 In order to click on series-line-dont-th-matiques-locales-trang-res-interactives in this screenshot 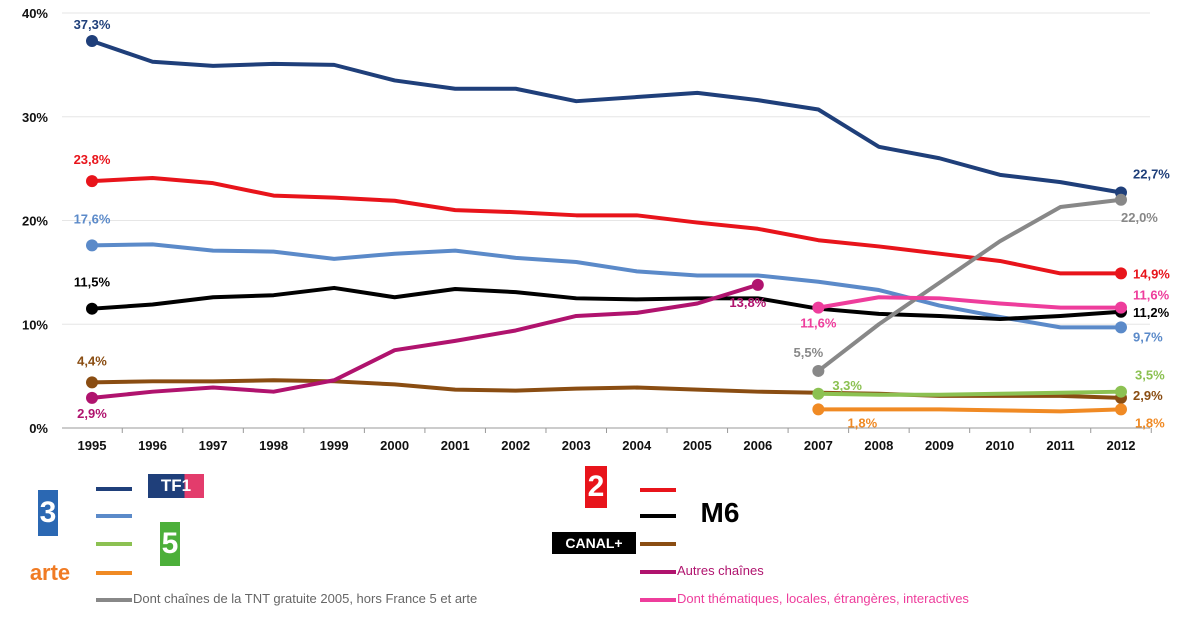, I will do `click(969, 302)`.